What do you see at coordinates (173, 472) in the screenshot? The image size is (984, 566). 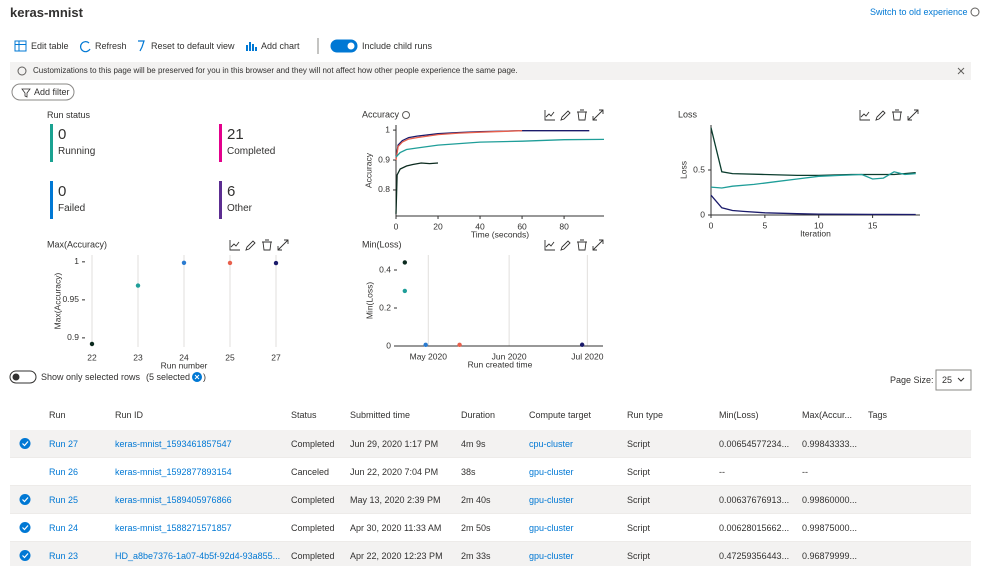 I see `table-cell: keras-mnist_1592877893154` at bounding box center [173, 472].